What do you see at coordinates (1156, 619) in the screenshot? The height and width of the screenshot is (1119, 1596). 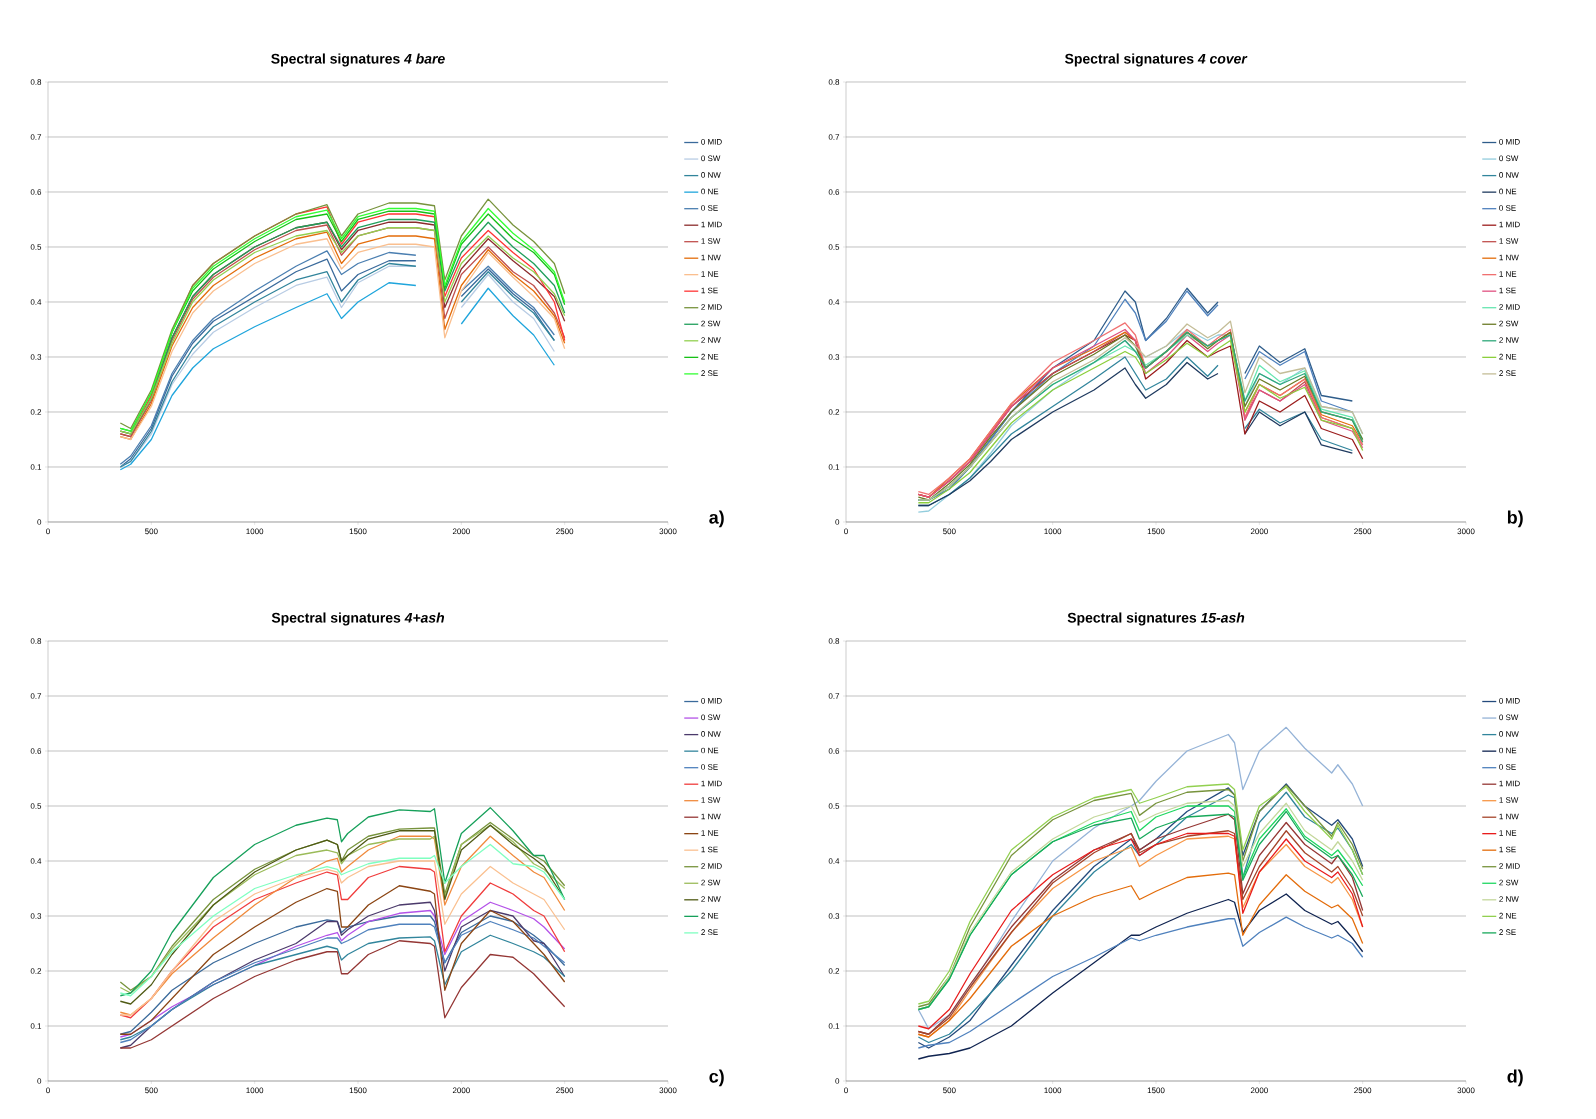 I see `chart-title: Spectral signatures 15-ash` at bounding box center [1156, 619].